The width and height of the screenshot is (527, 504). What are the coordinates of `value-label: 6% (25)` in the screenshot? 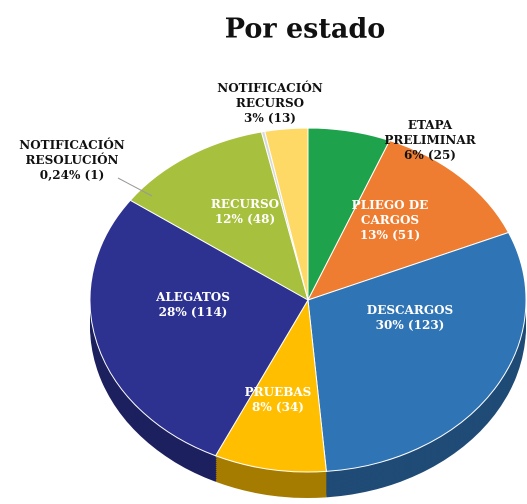 It's located at (430, 154).